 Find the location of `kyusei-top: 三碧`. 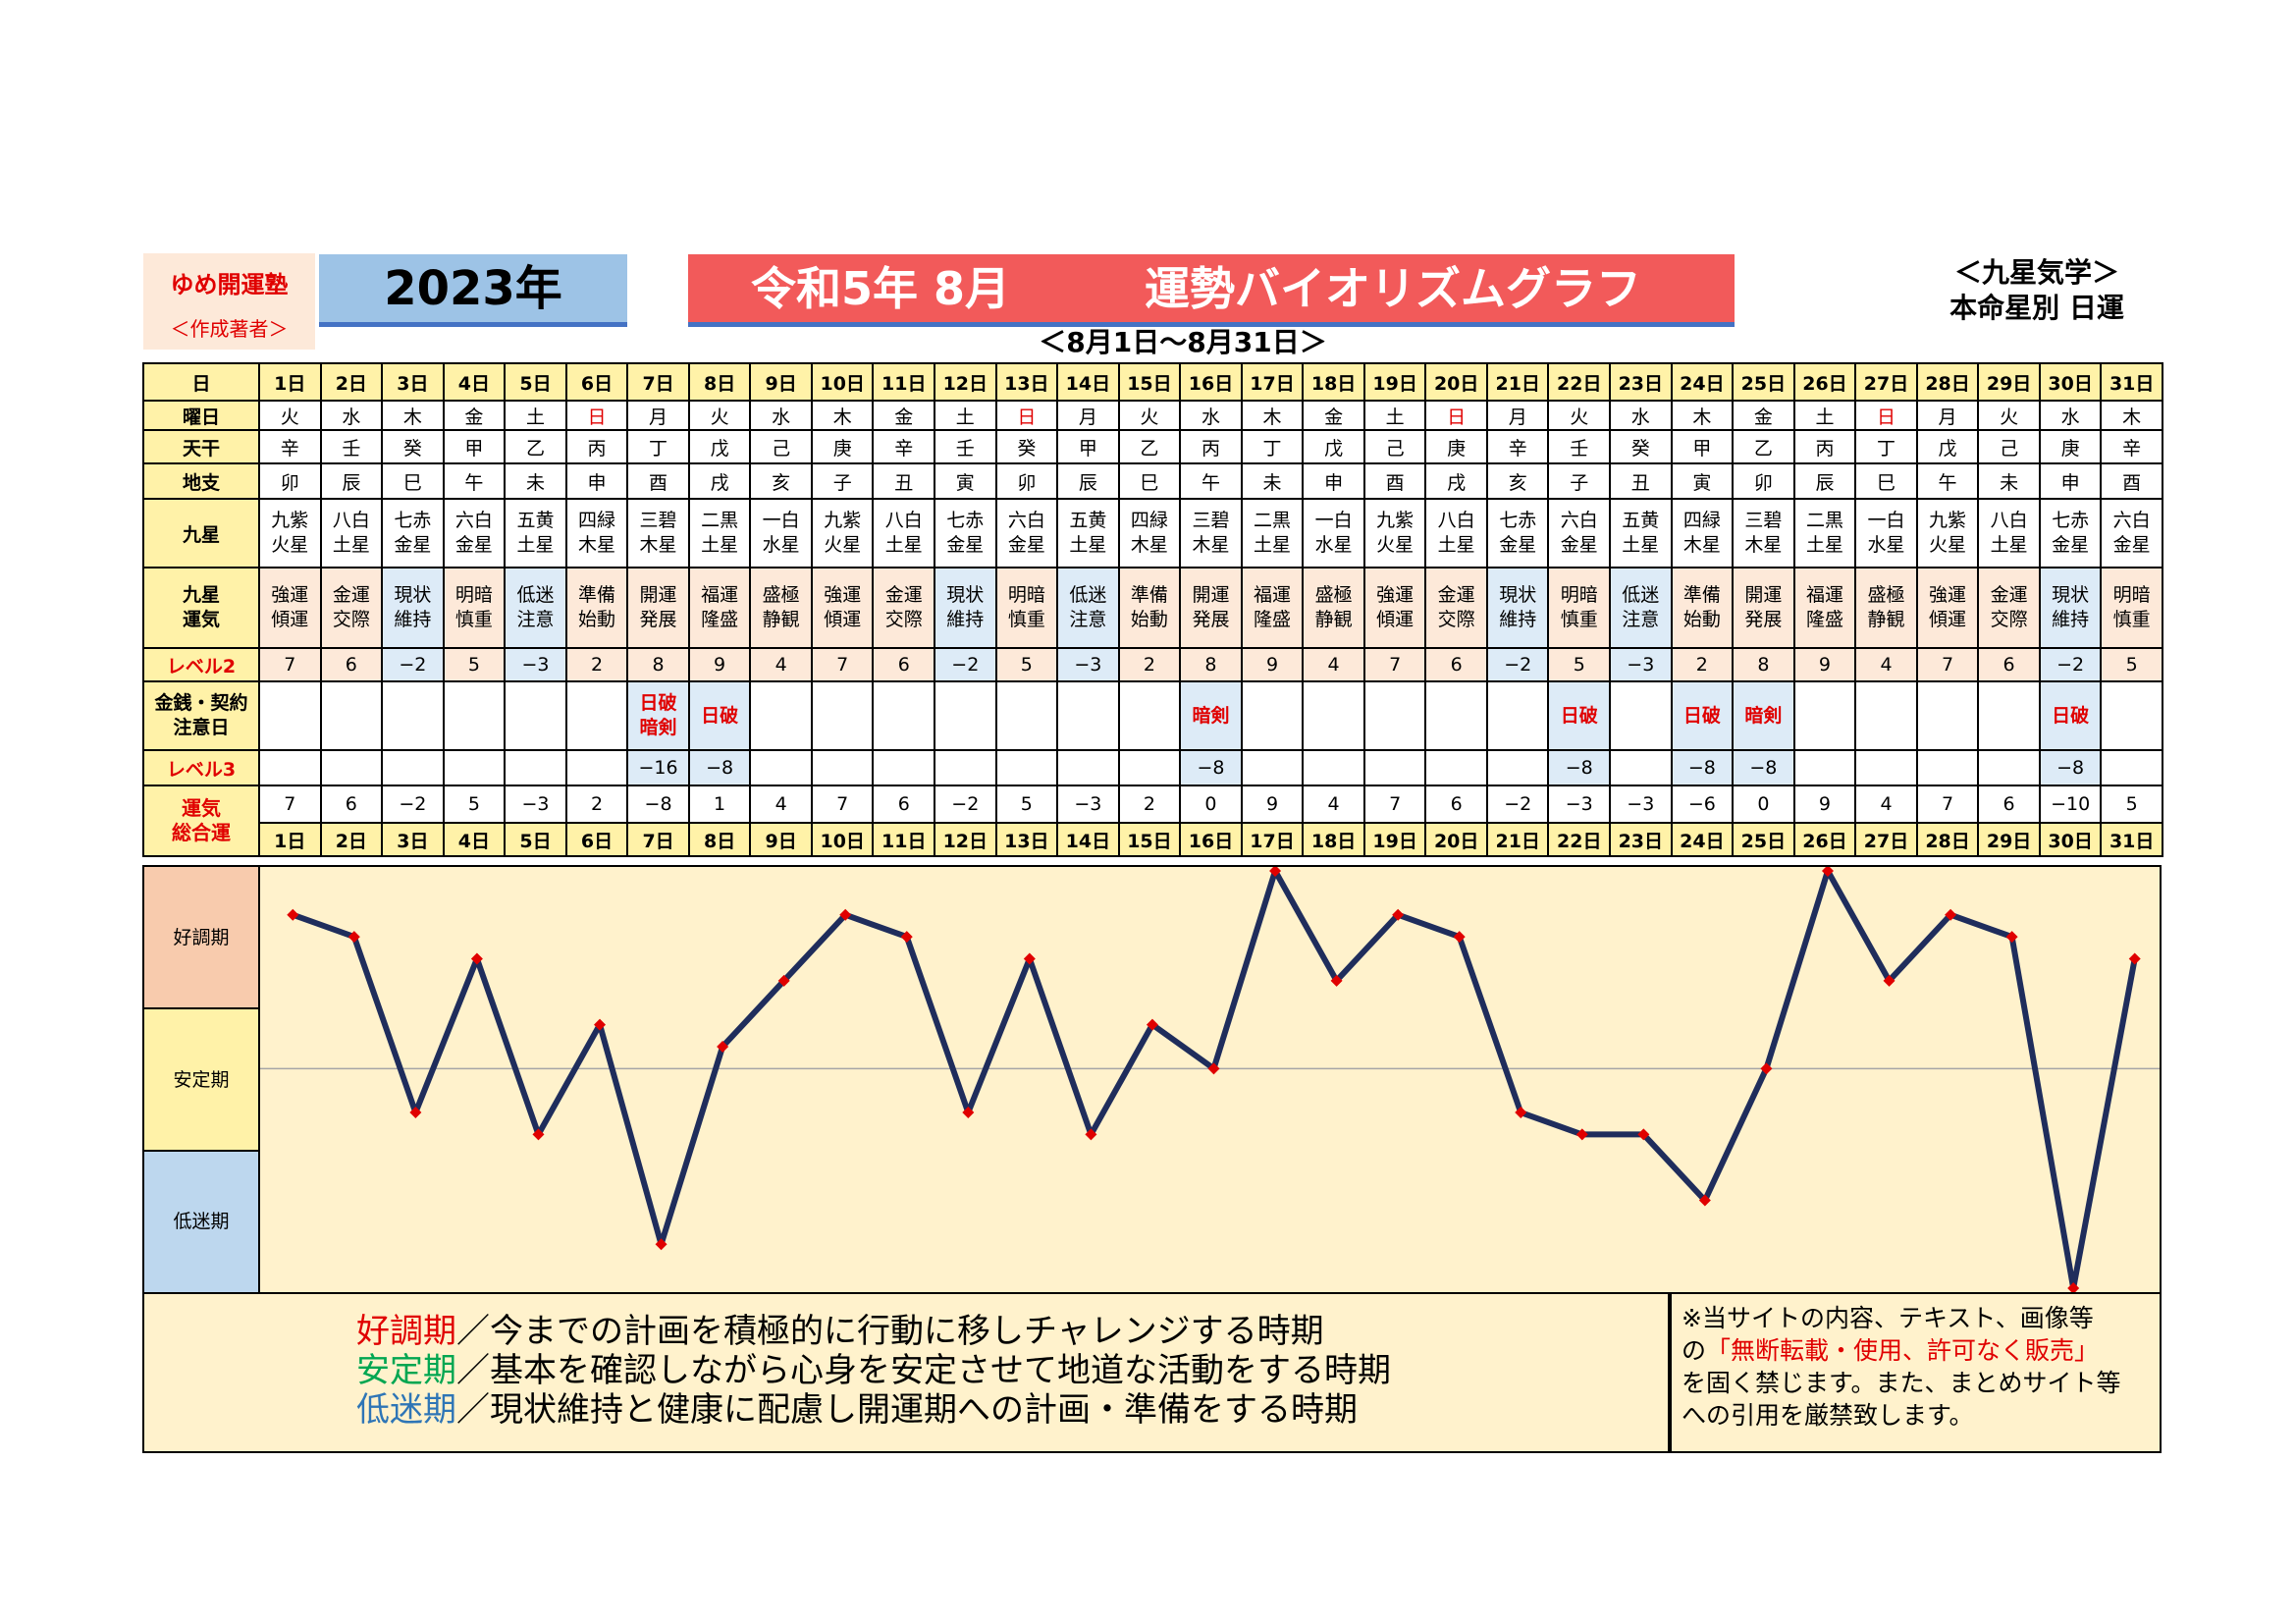

kyusei-top: 三碧 is located at coordinates (658, 520).